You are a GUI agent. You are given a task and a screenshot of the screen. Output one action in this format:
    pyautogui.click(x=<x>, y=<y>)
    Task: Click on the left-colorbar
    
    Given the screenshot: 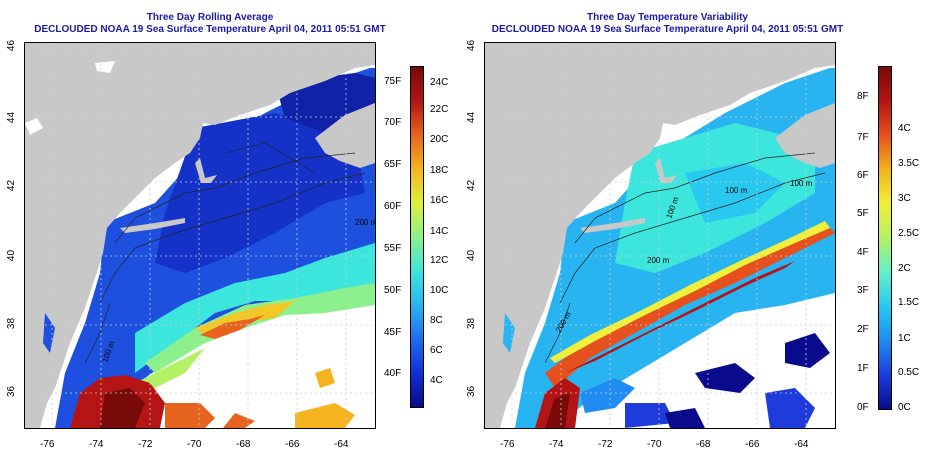 What is the action you would take?
    pyautogui.click(x=417, y=237)
    